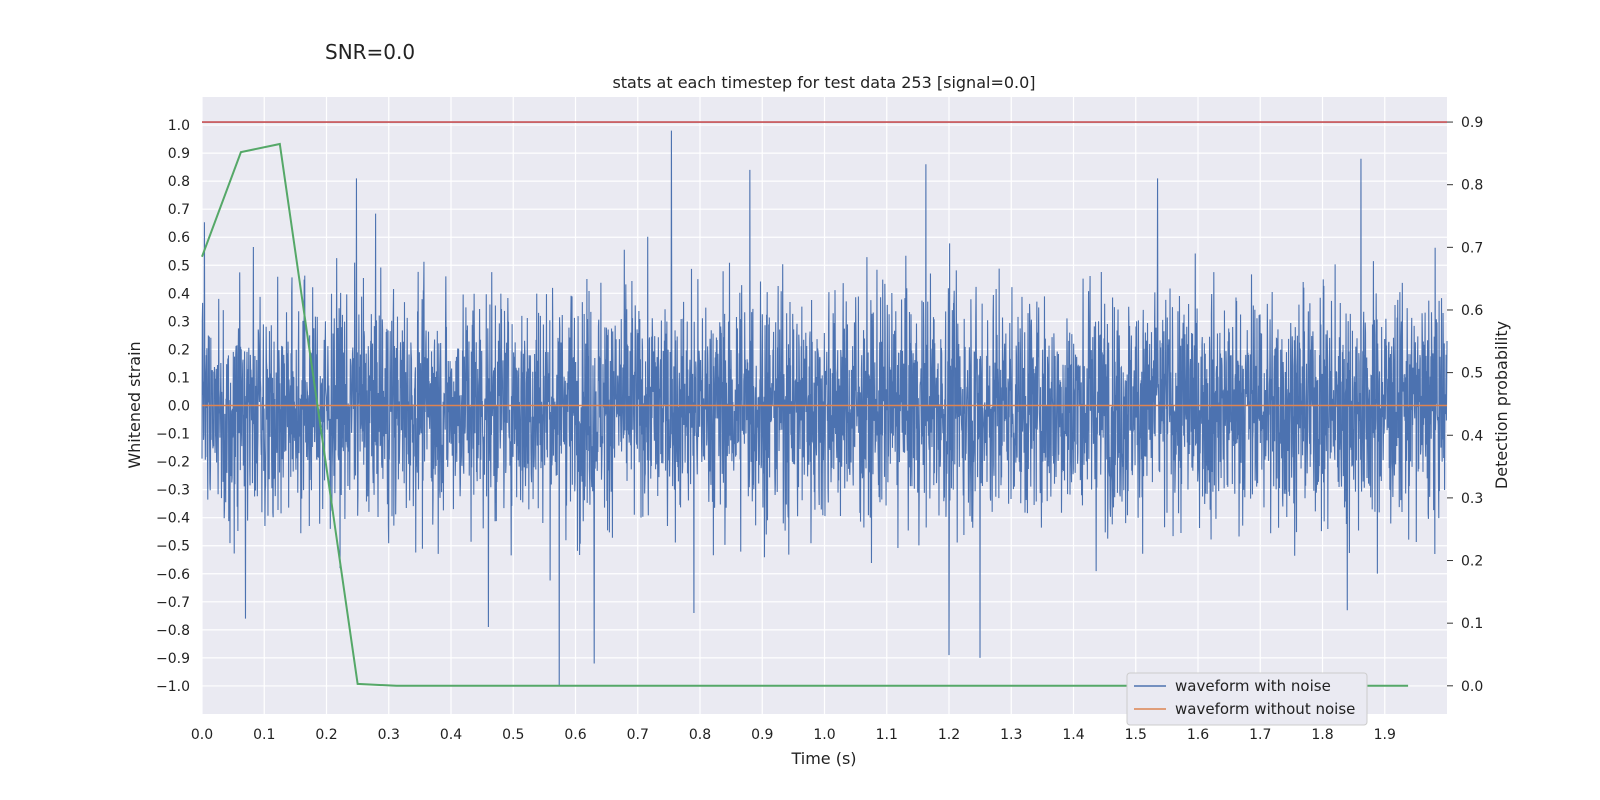  I want to click on y-tick-label: 0.4, so click(179, 294).